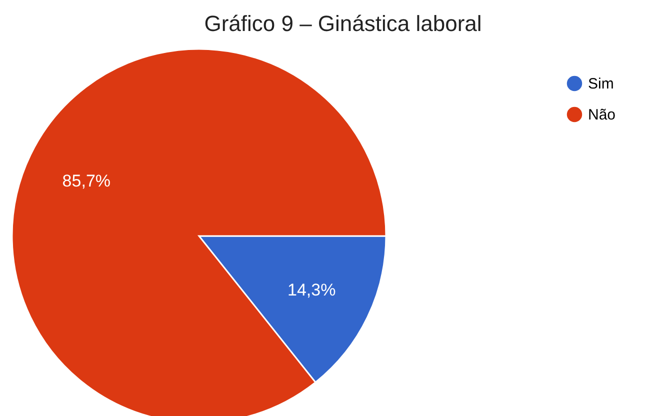  I want to click on chart-title: Gráfico 9 – Ginástica laboral, so click(343, 23).